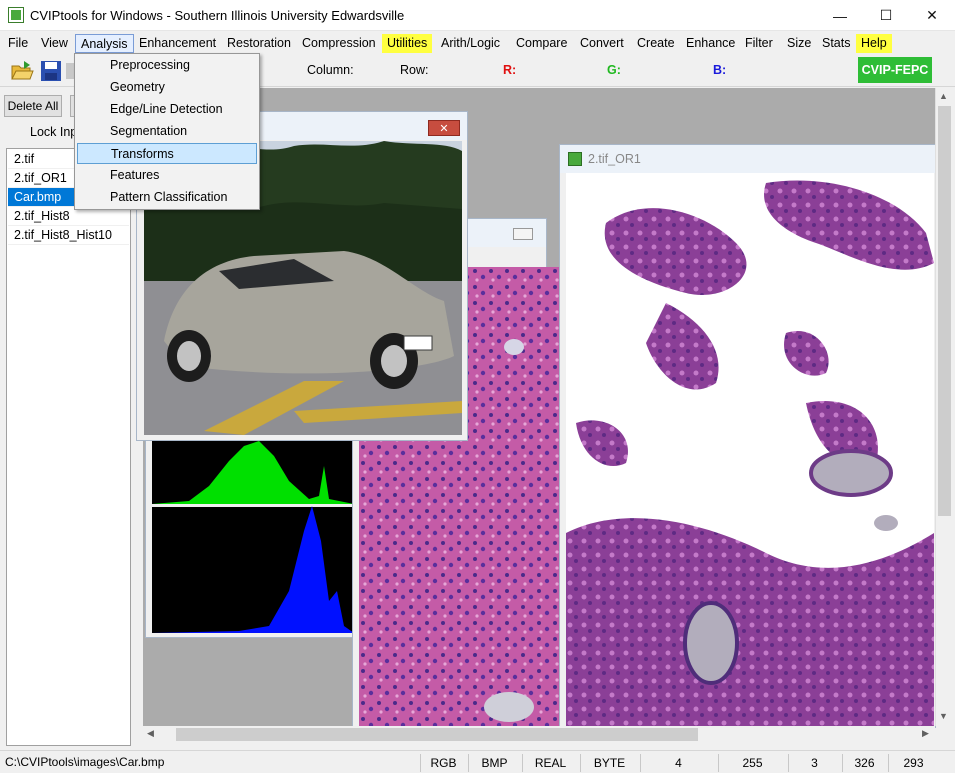 This screenshot has height=773, width=955. What do you see at coordinates (104, 43) in the screenshot?
I see `menu-analysis: Analysis` at bounding box center [104, 43].